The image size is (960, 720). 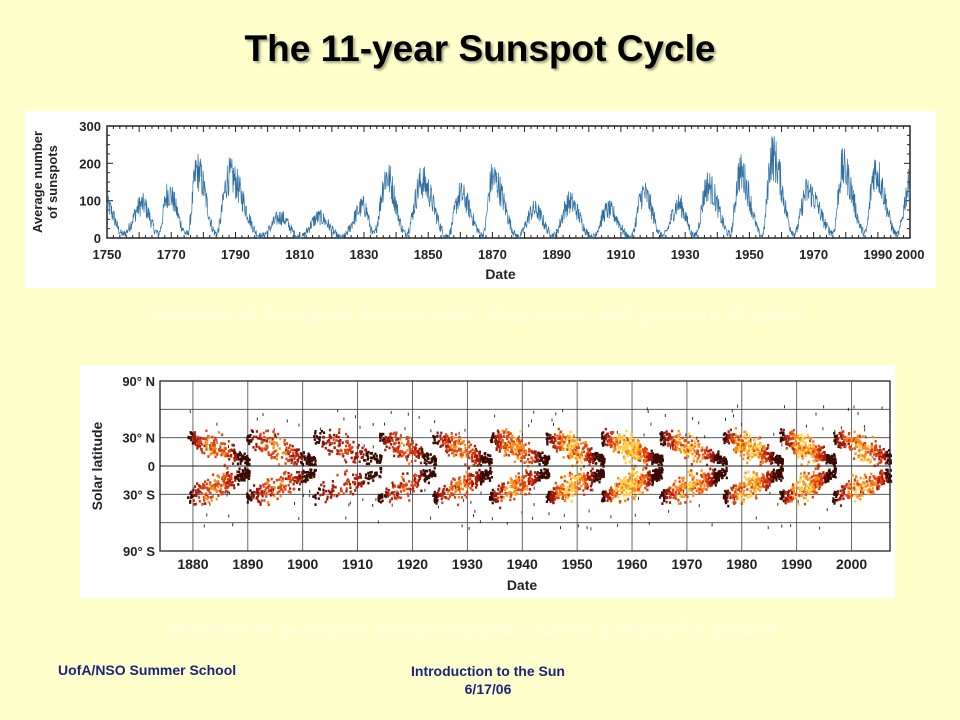 I want to click on y-tick-label: 300, so click(x=90, y=126).